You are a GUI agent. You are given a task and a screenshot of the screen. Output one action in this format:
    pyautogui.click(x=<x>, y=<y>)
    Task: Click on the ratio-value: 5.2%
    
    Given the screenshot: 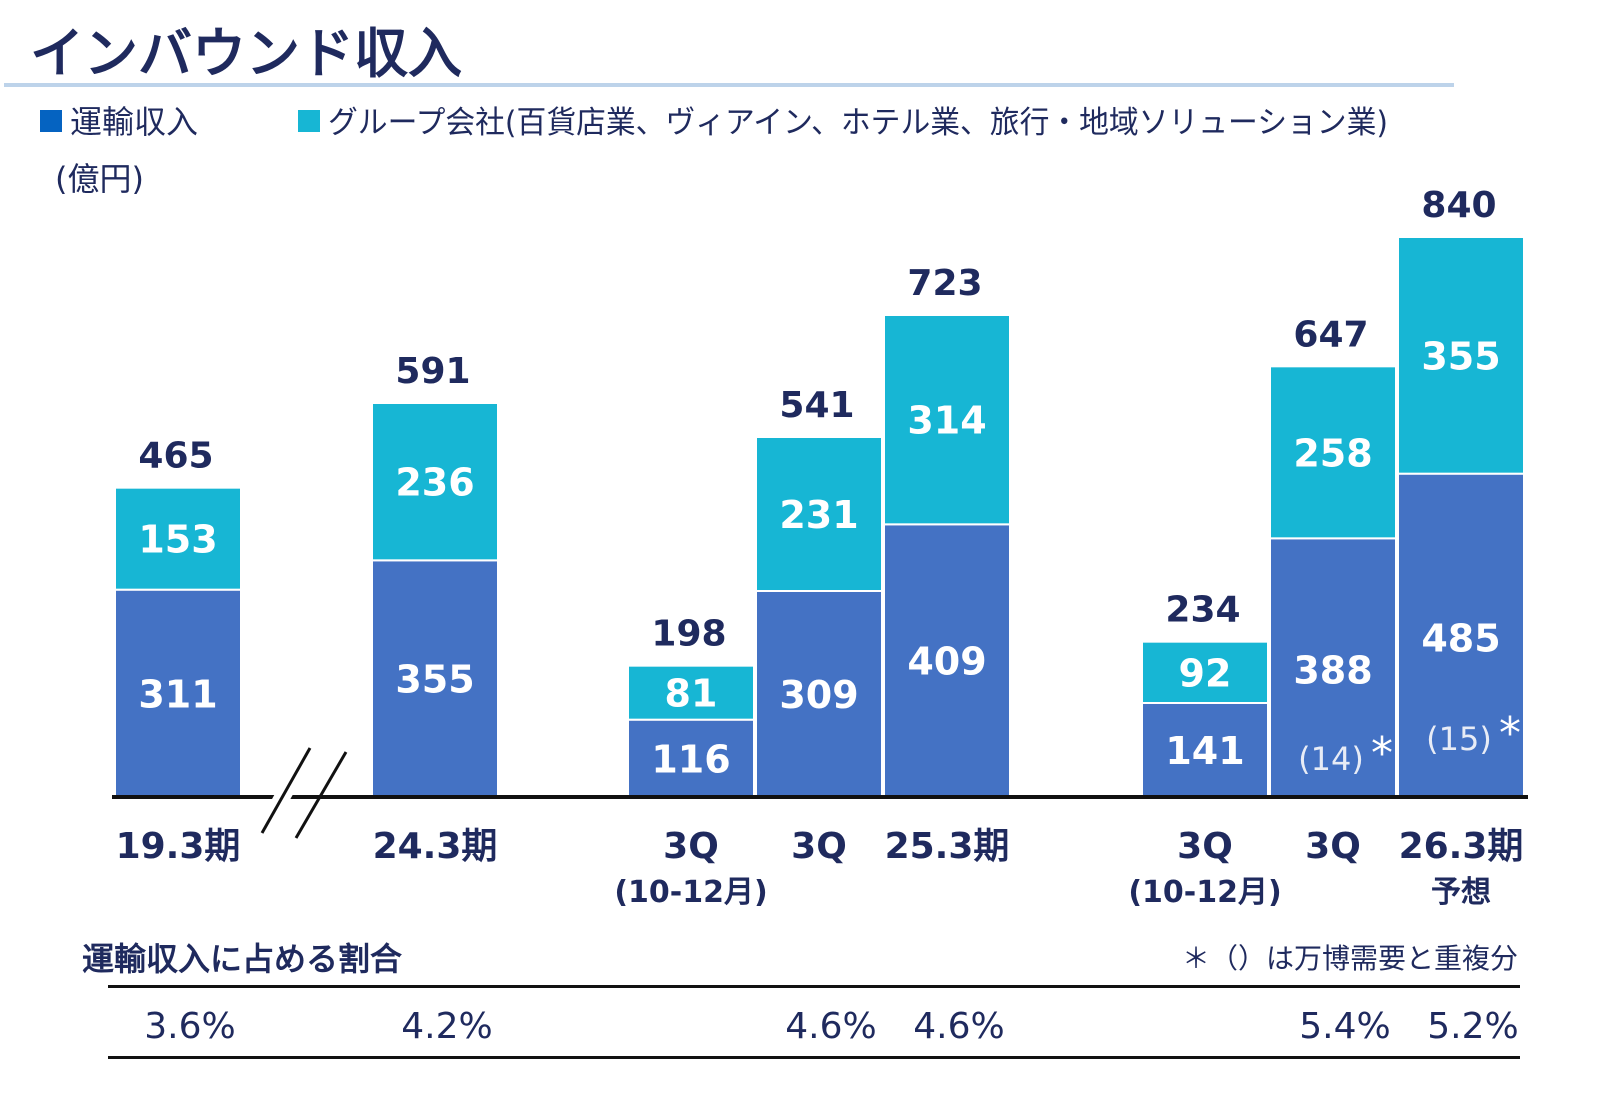 What is the action you would take?
    pyautogui.click(x=1472, y=1026)
    